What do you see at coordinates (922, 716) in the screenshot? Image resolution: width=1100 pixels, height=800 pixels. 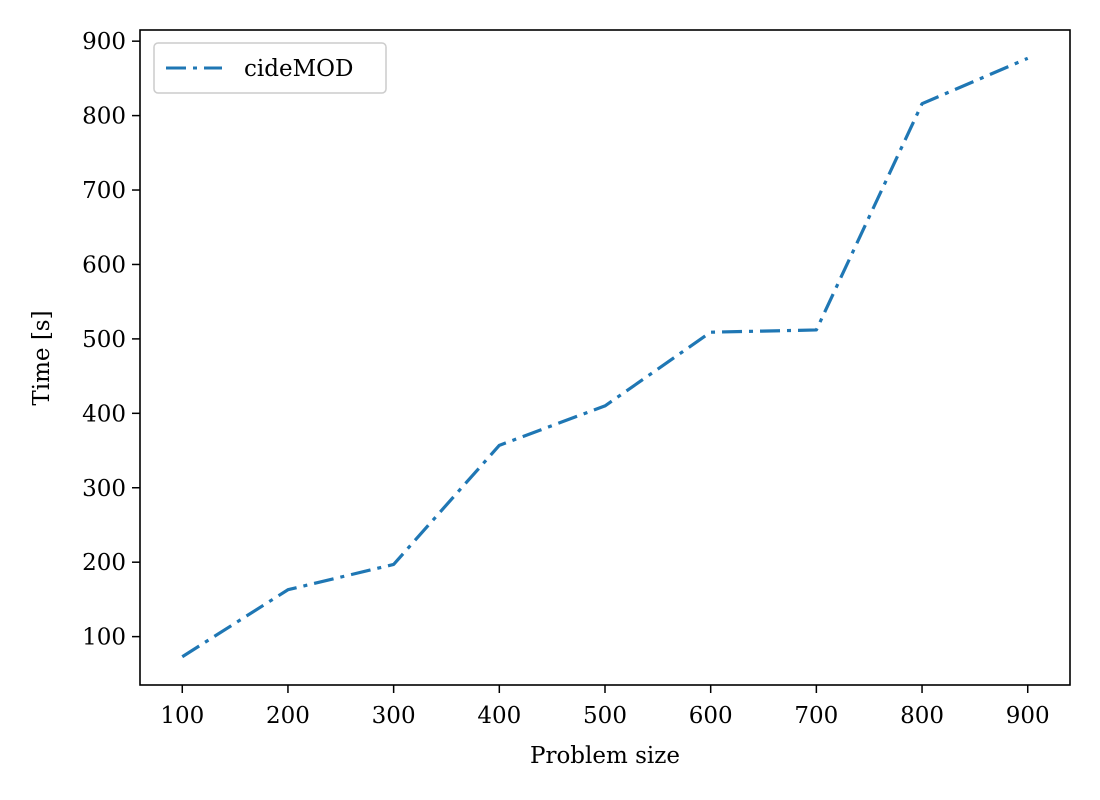 I see `x-tick-label: 800` at bounding box center [922, 716].